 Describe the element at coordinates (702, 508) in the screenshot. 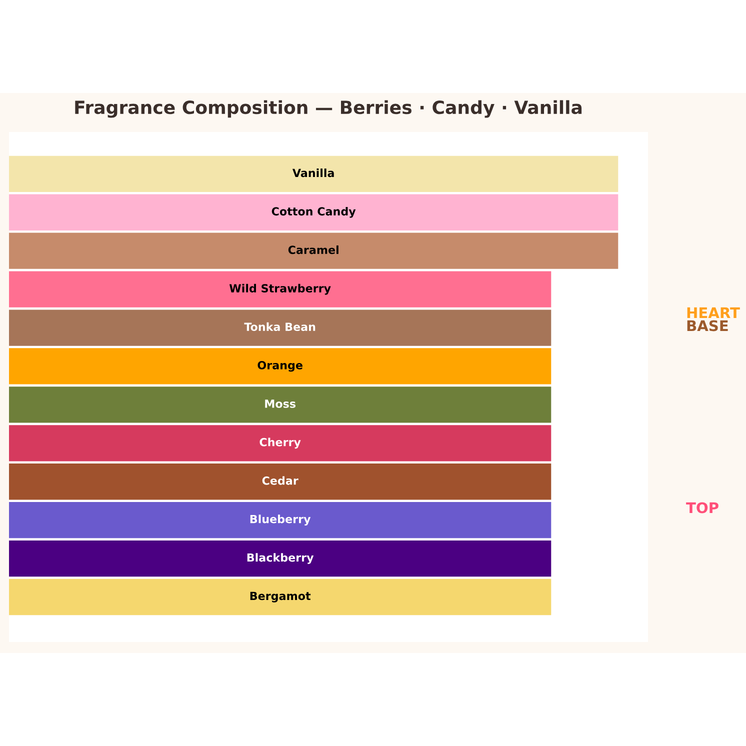

I see `text: TOP` at that location.